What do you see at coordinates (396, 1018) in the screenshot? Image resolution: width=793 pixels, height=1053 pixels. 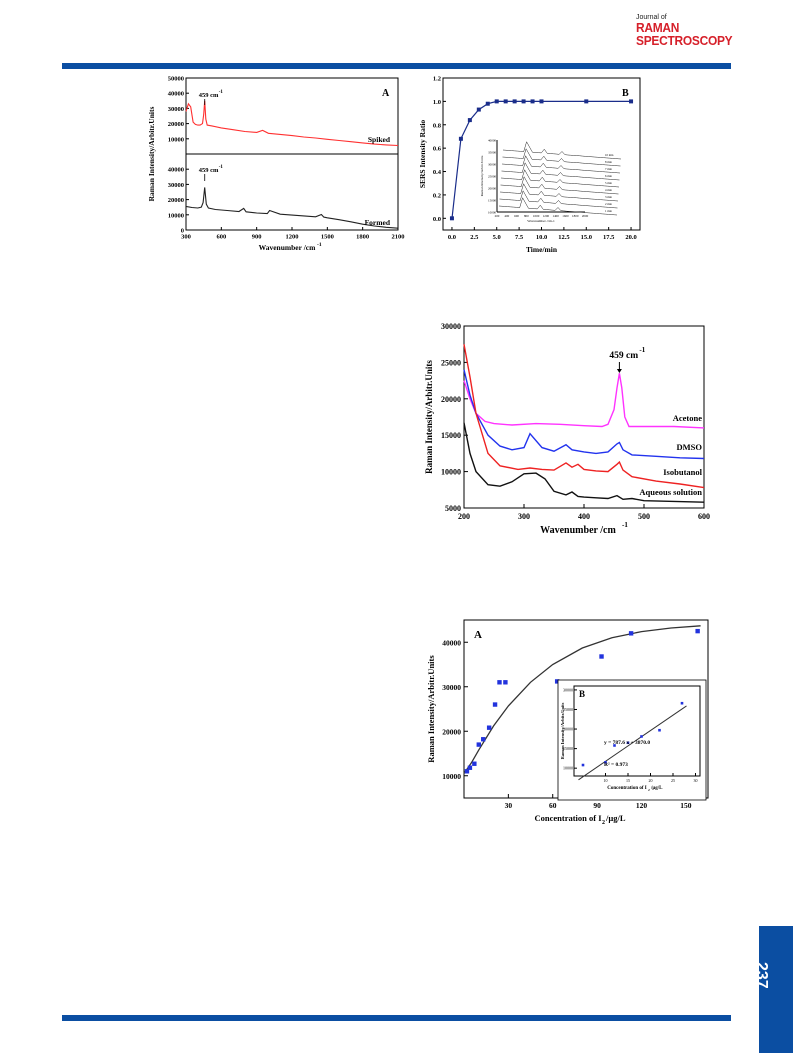 I see `footer-band` at bounding box center [396, 1018].